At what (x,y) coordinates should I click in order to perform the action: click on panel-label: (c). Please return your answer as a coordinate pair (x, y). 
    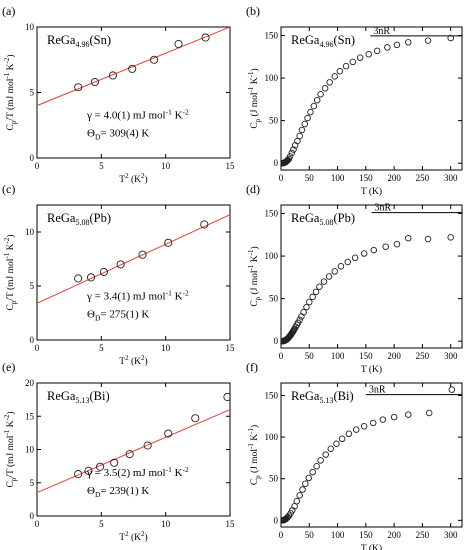
    Looking at the image, I should click on (8, 189).